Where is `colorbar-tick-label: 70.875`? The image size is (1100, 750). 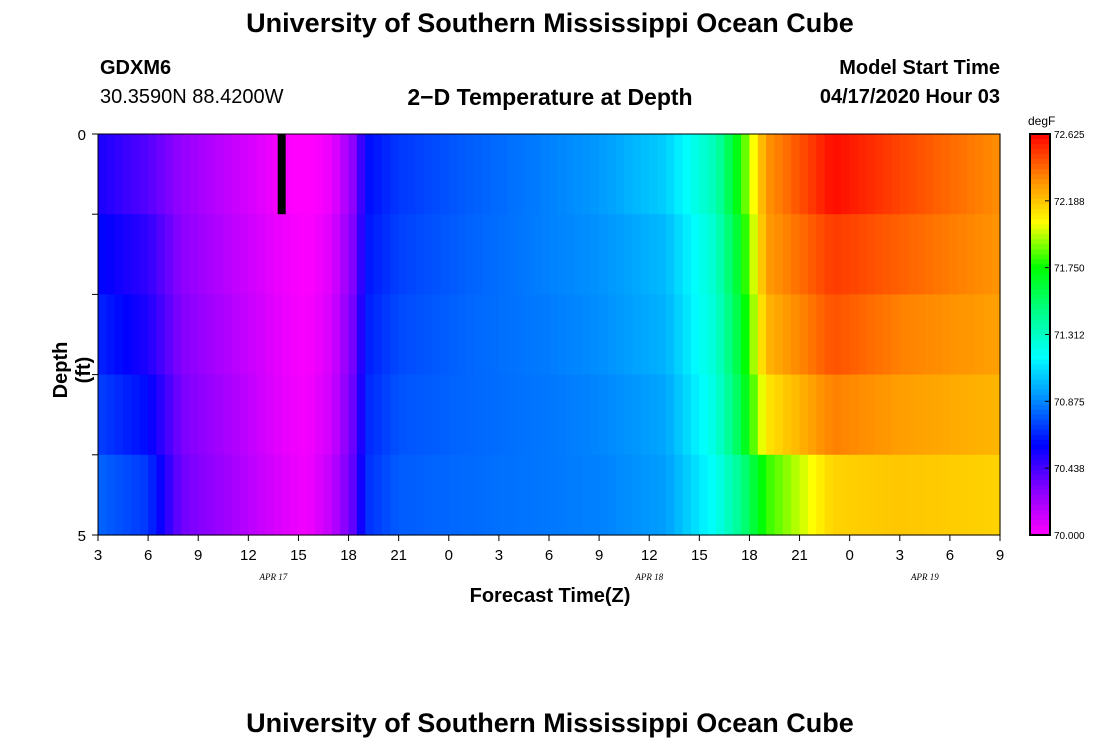 colorbar-tick-label: 70.875 is located at coordinates (1069, 402).